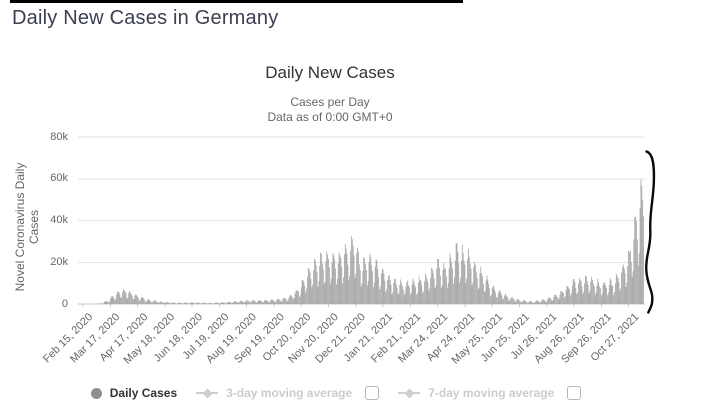  I want to click on y-tick-label: 80k, so click(59, 136).